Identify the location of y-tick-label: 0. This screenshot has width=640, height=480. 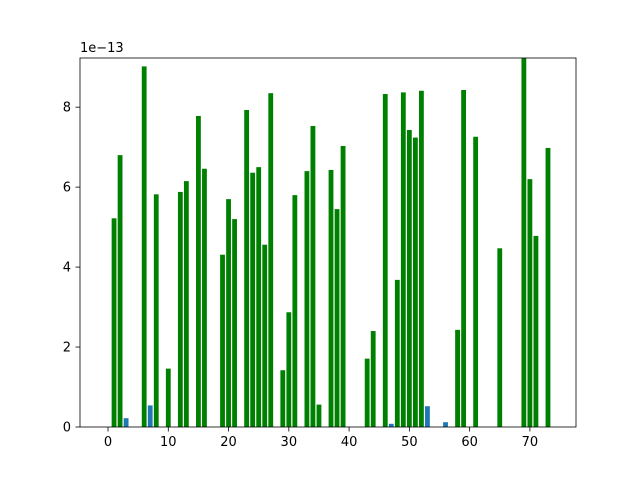
(67, 428).